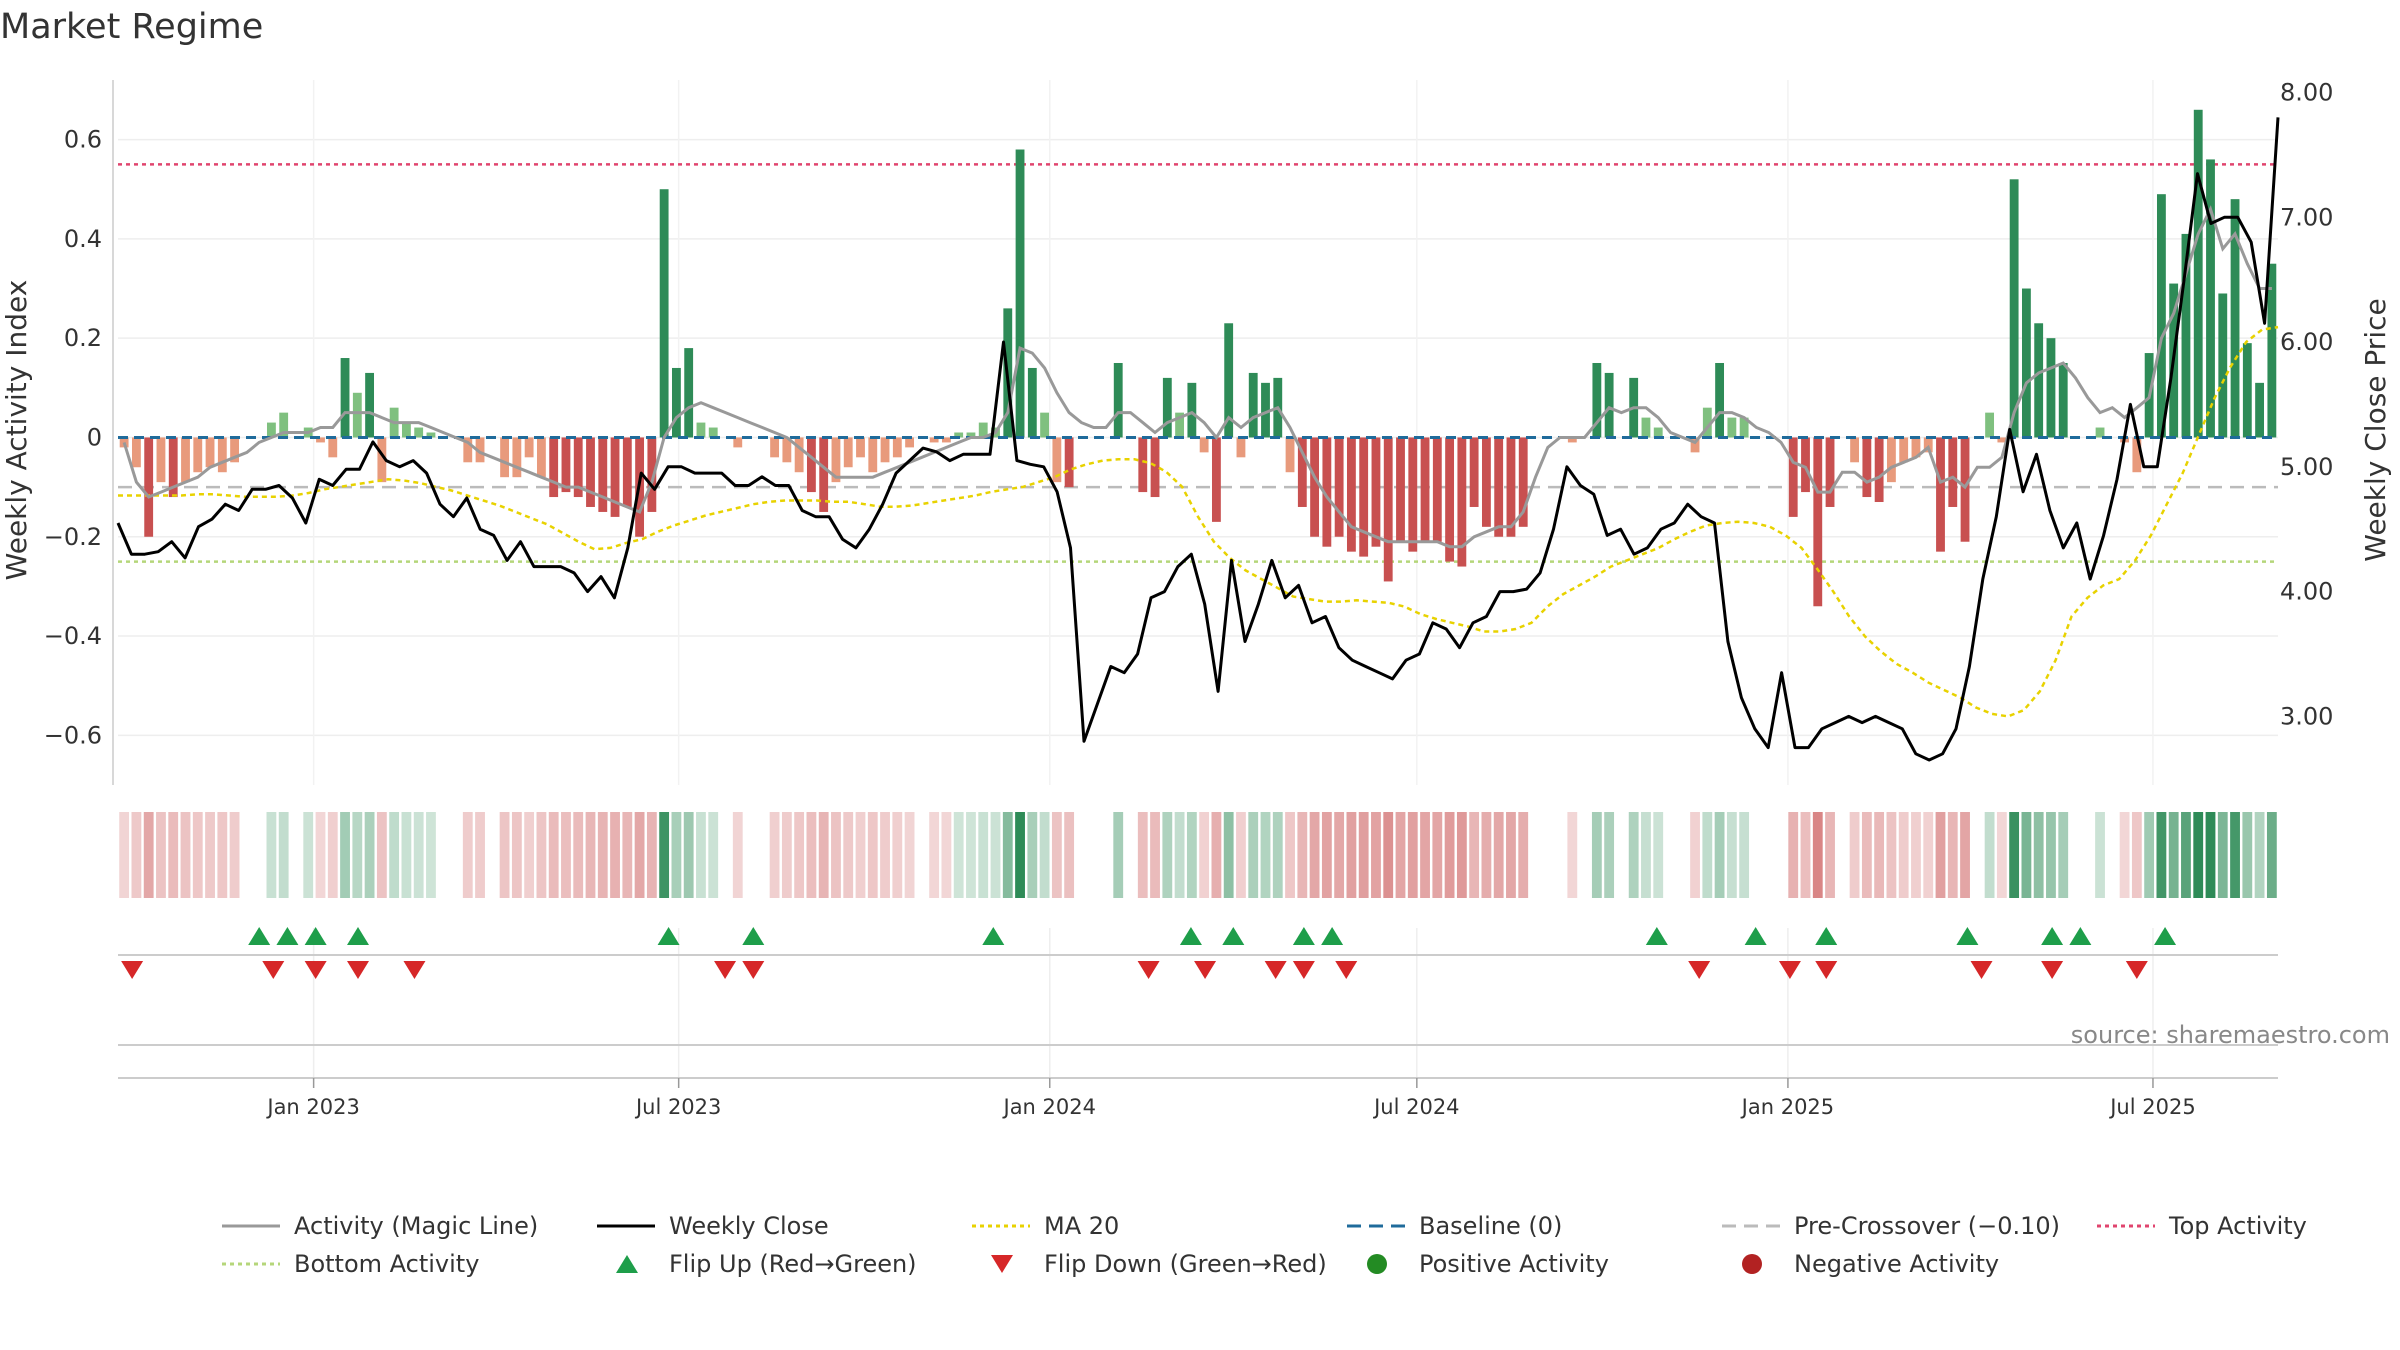 The image size is (2400, 1350). I want to click on y-right-tick-label: 3.00, so click(2306, 716).